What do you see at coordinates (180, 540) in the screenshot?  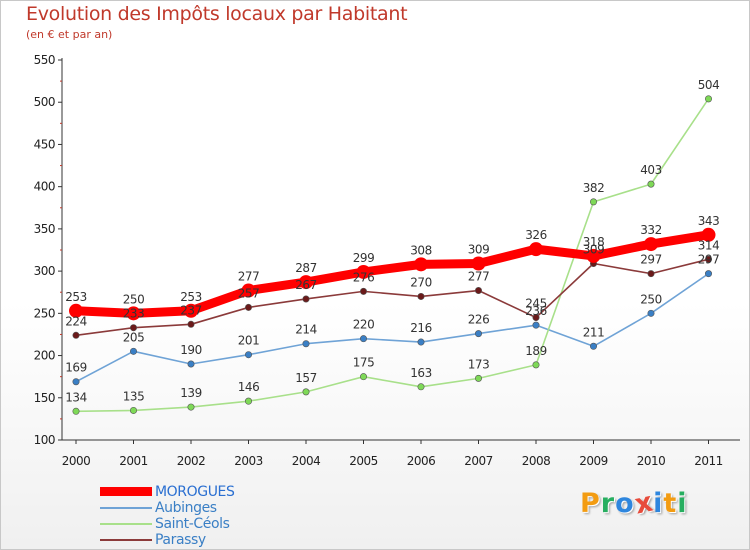 I see `legend-label: Parassy` at bounding box center [180, 540].